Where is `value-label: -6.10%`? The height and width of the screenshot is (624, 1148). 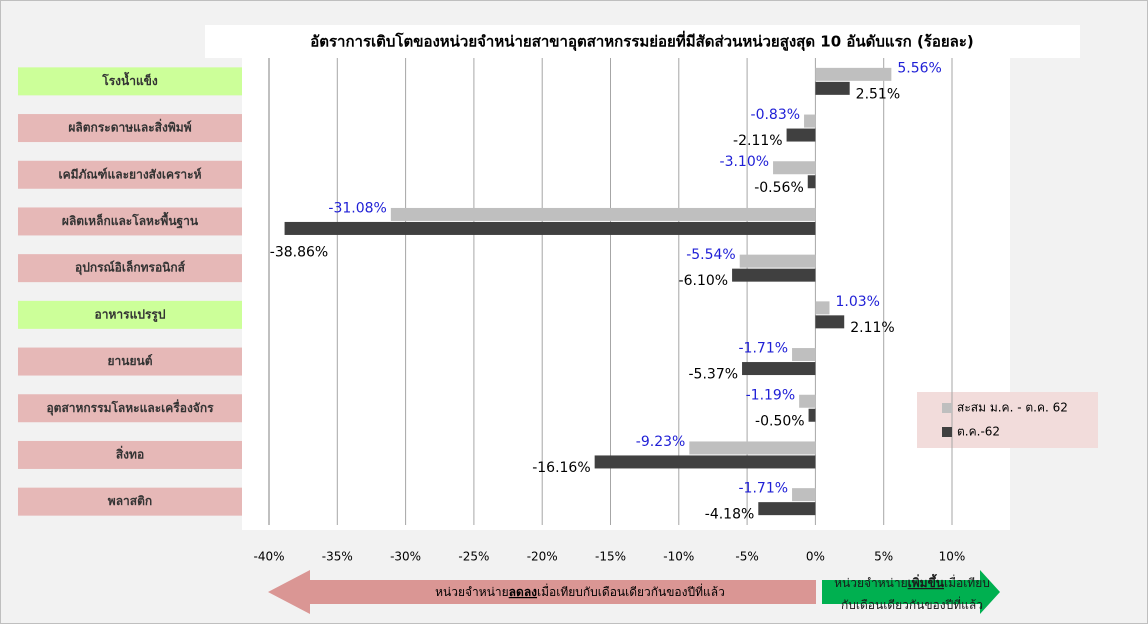 value-label: -6.10% is located at coordinates (704, 281).